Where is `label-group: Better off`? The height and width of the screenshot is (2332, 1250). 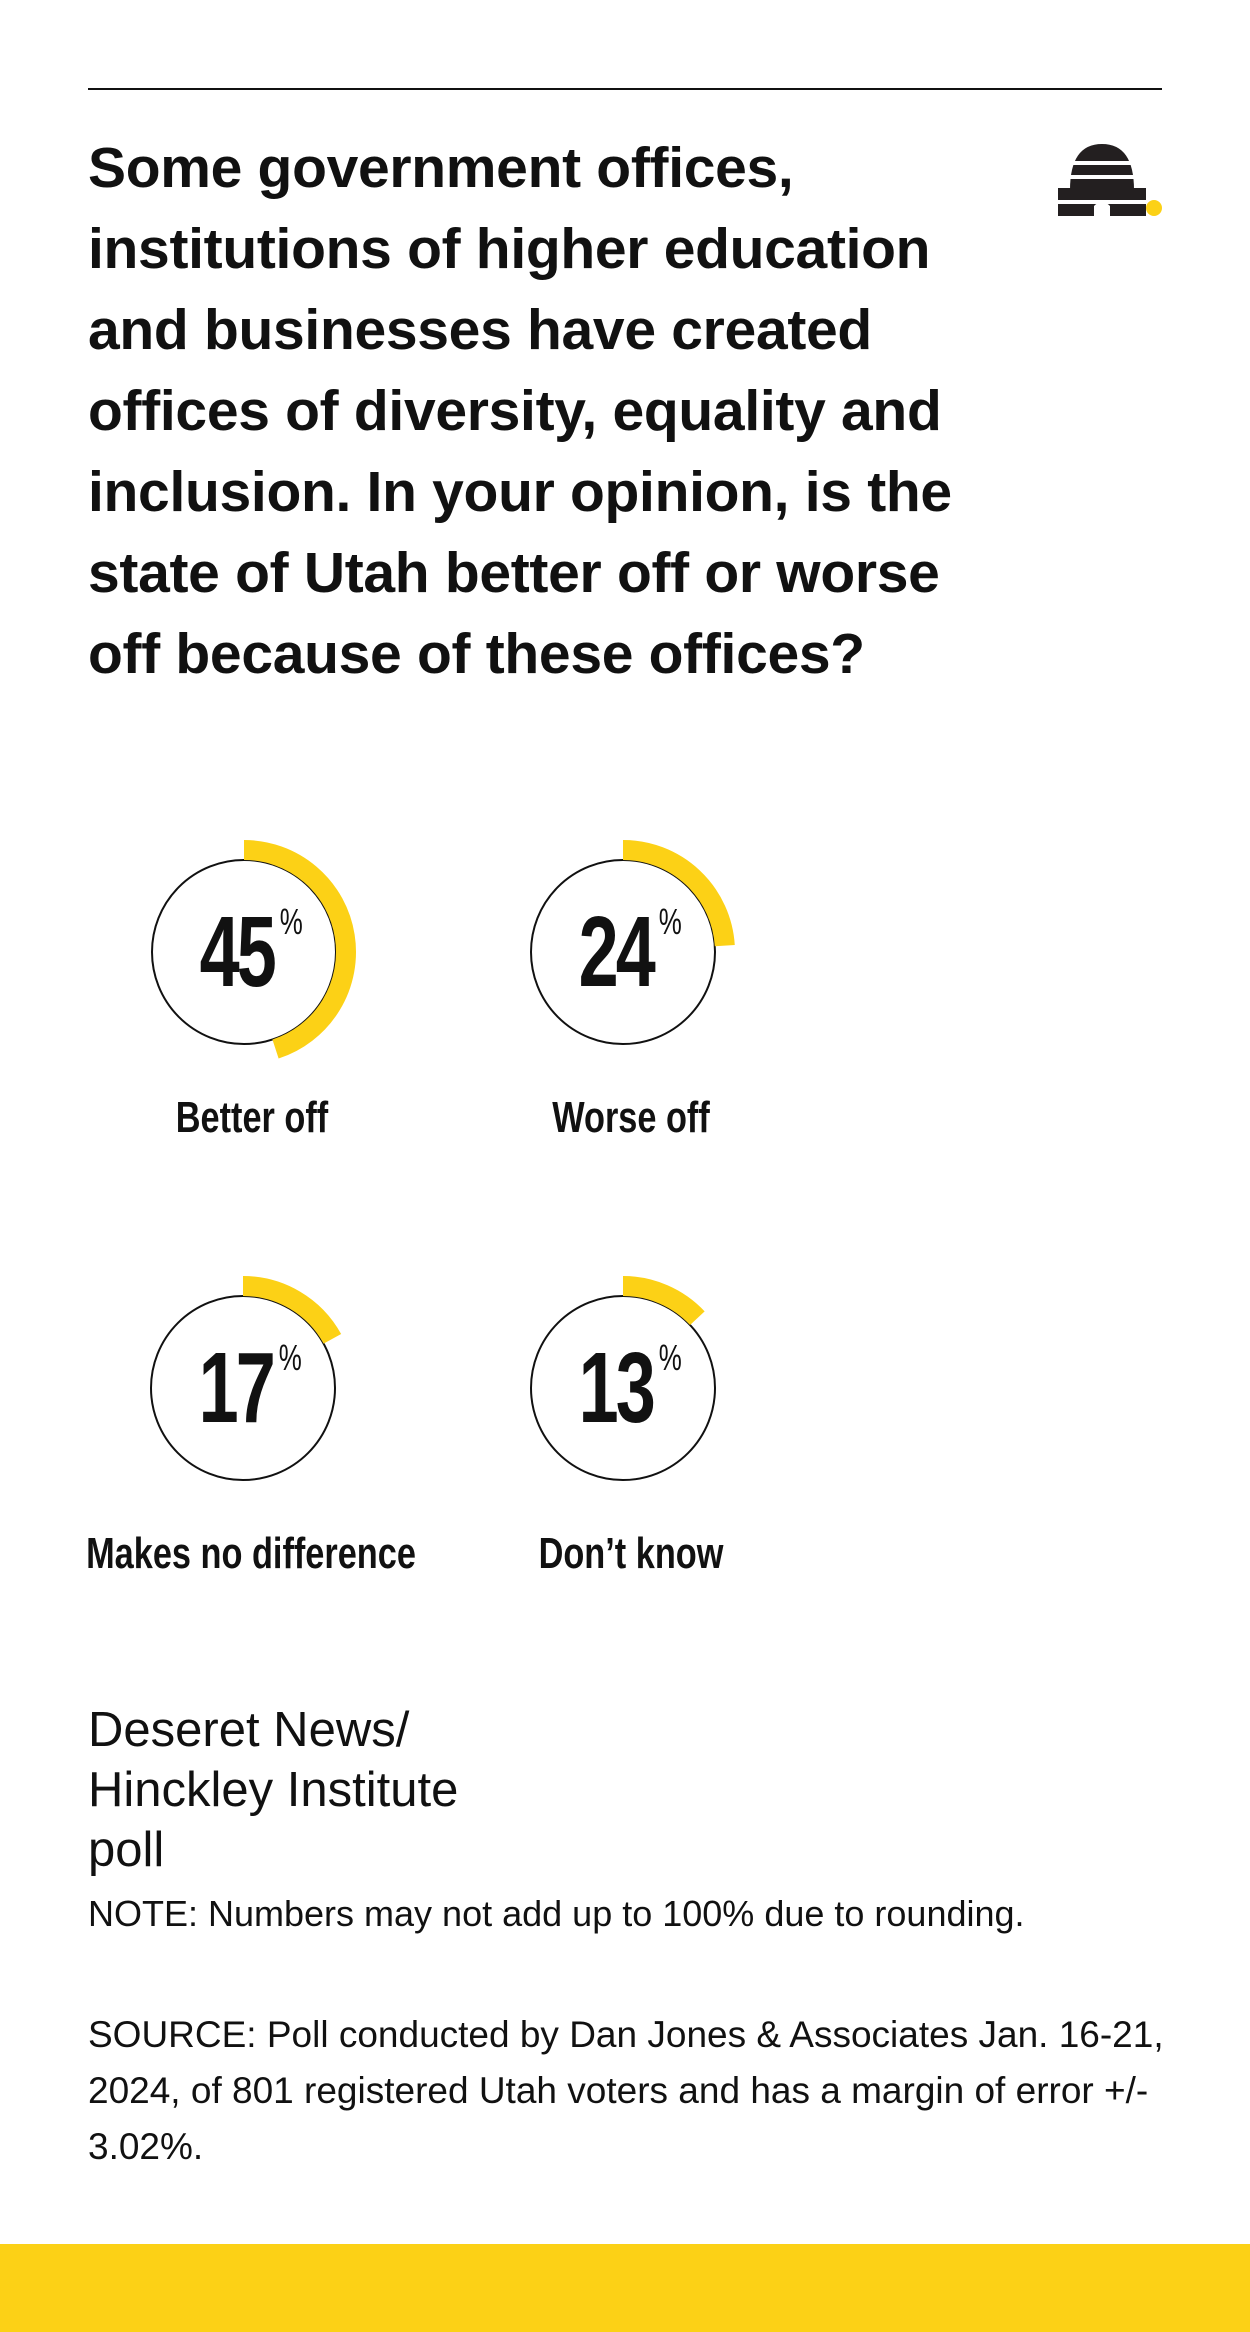 label-group: Better off is located at coordinates (252, 1117).